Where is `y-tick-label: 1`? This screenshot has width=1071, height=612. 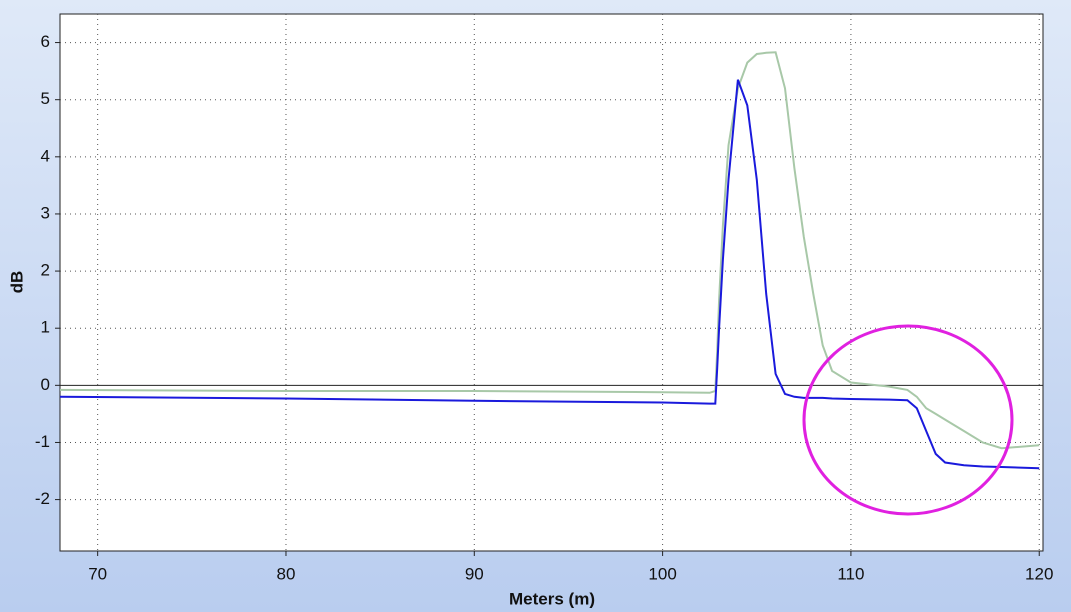
y-tick-label: 1 is located at coordinates (45, 327).